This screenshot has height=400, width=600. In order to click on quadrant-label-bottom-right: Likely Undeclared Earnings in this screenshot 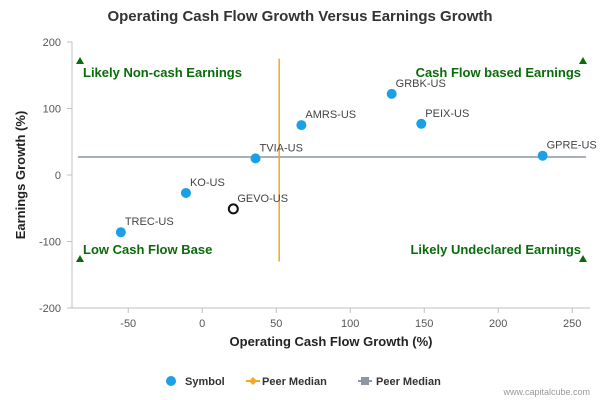, I will do `click(495, 249)`.